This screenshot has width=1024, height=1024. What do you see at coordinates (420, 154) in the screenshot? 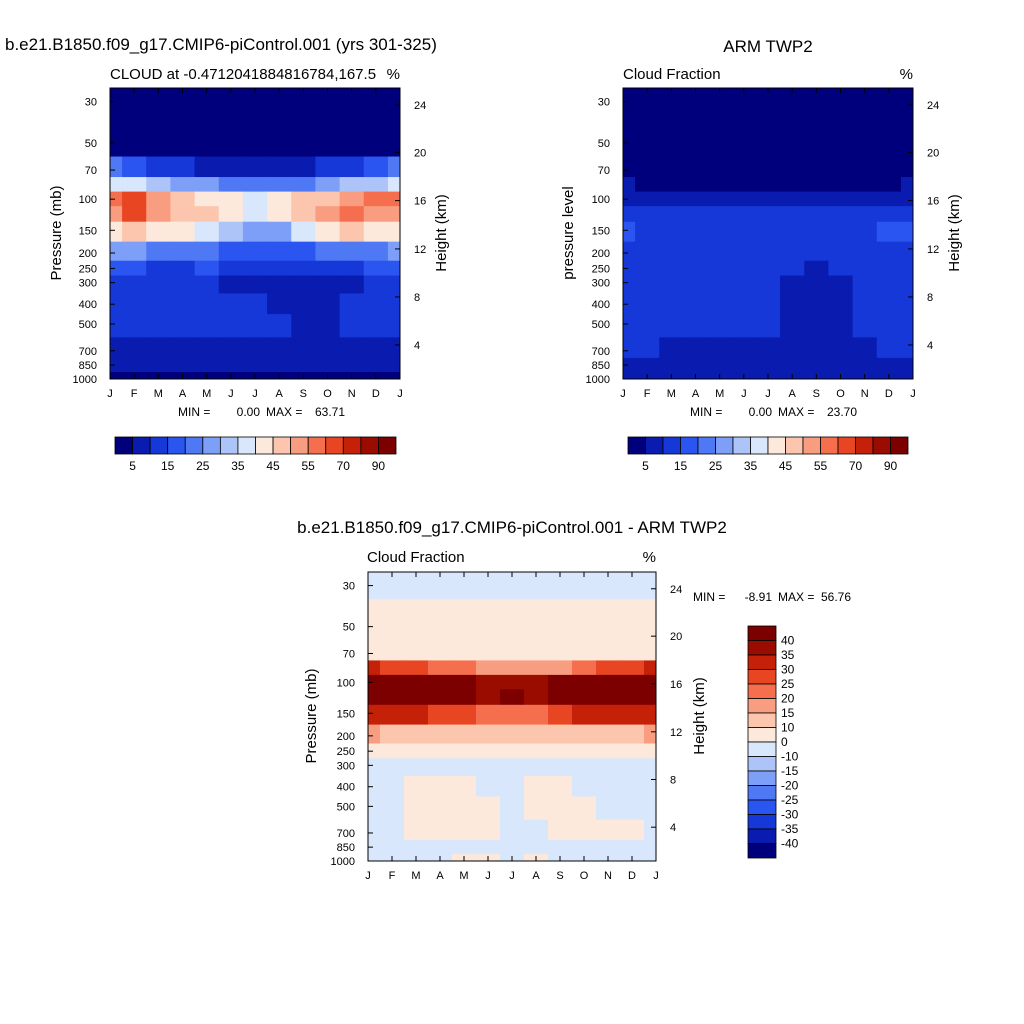
I see `right-tick-label: 20` at bounding box center [420, 154].